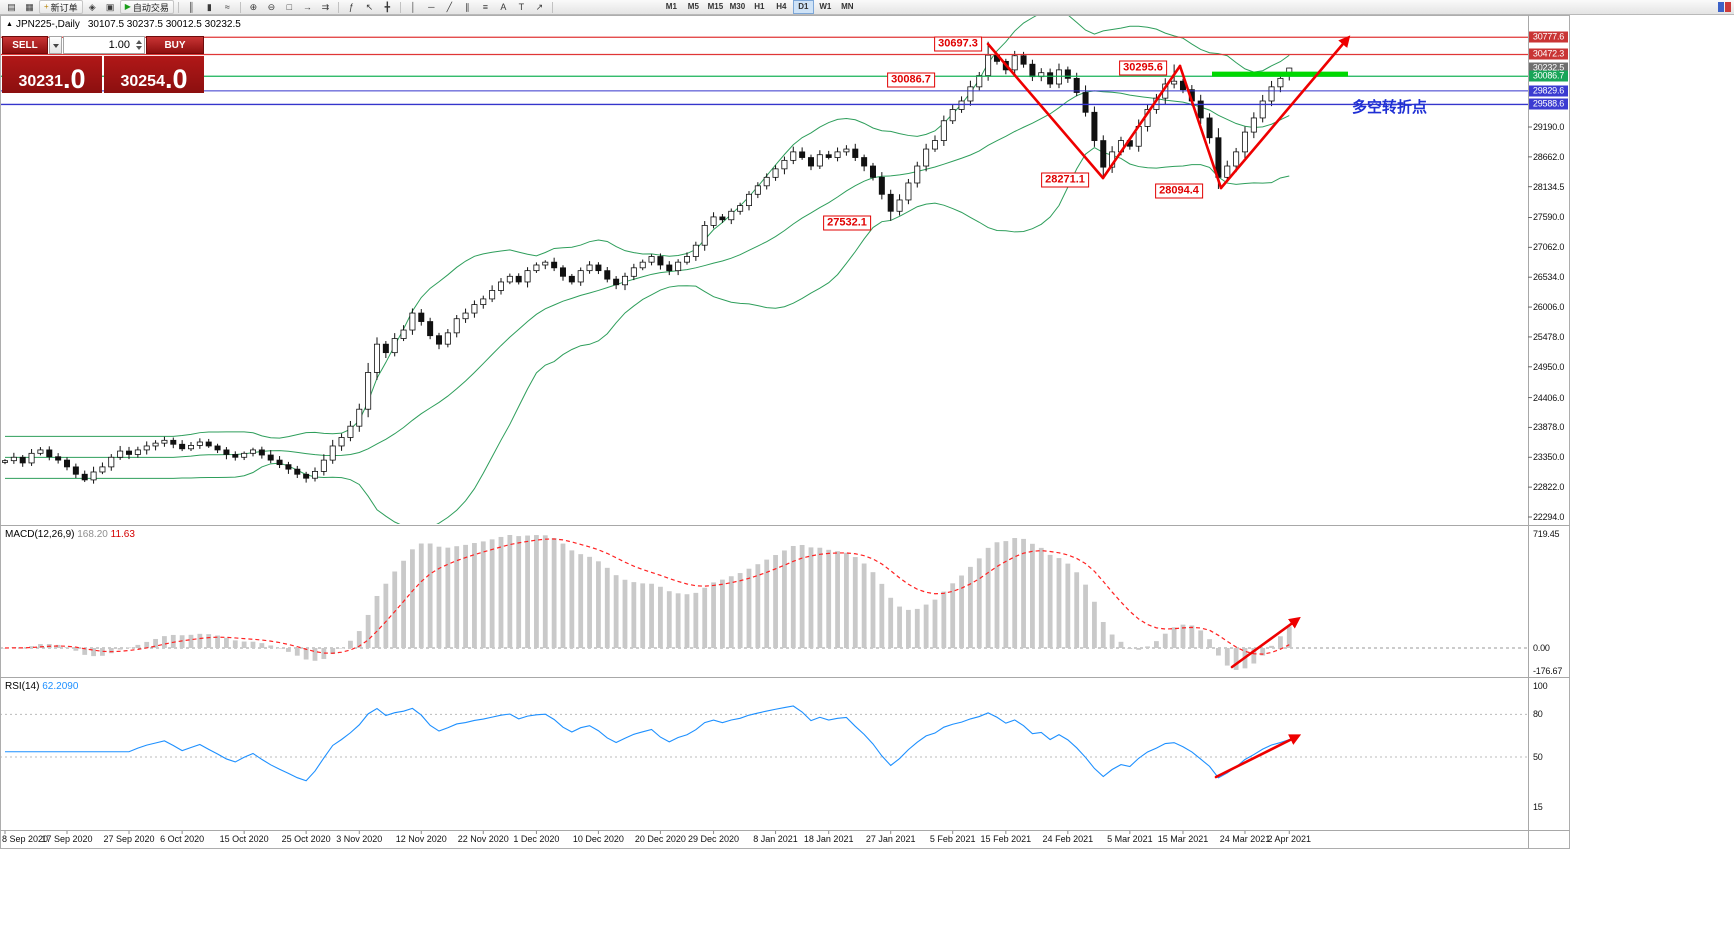  I want to click on text-label-icon: T, so click(521, 6).